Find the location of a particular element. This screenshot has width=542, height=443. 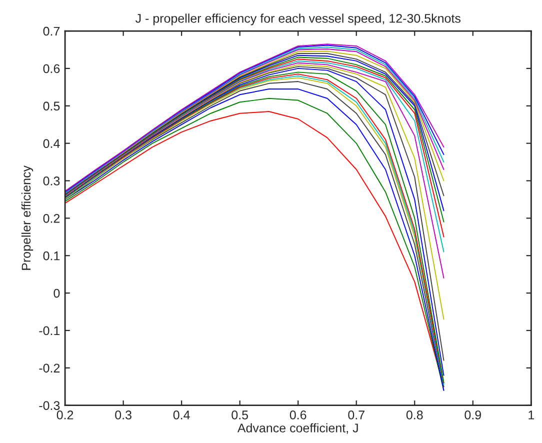

x-tick-label: 0.4 is located at coordinates (181, 415).